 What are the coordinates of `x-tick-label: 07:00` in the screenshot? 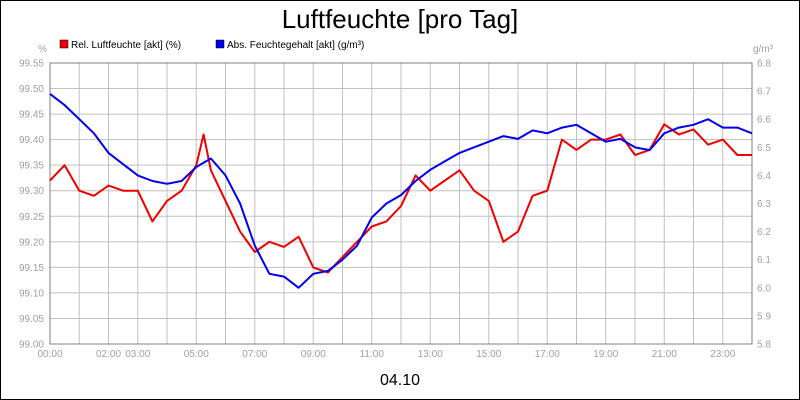 It's located at (254, 354).